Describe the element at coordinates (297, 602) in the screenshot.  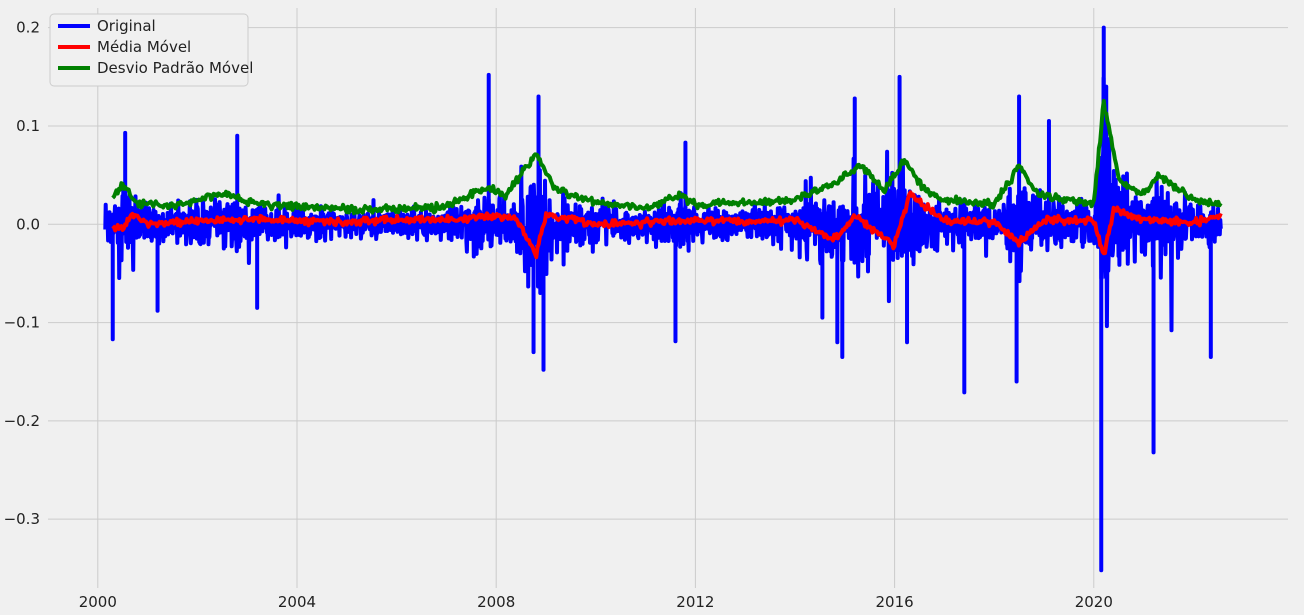
I see `x-tick-label: 2004` at that location.